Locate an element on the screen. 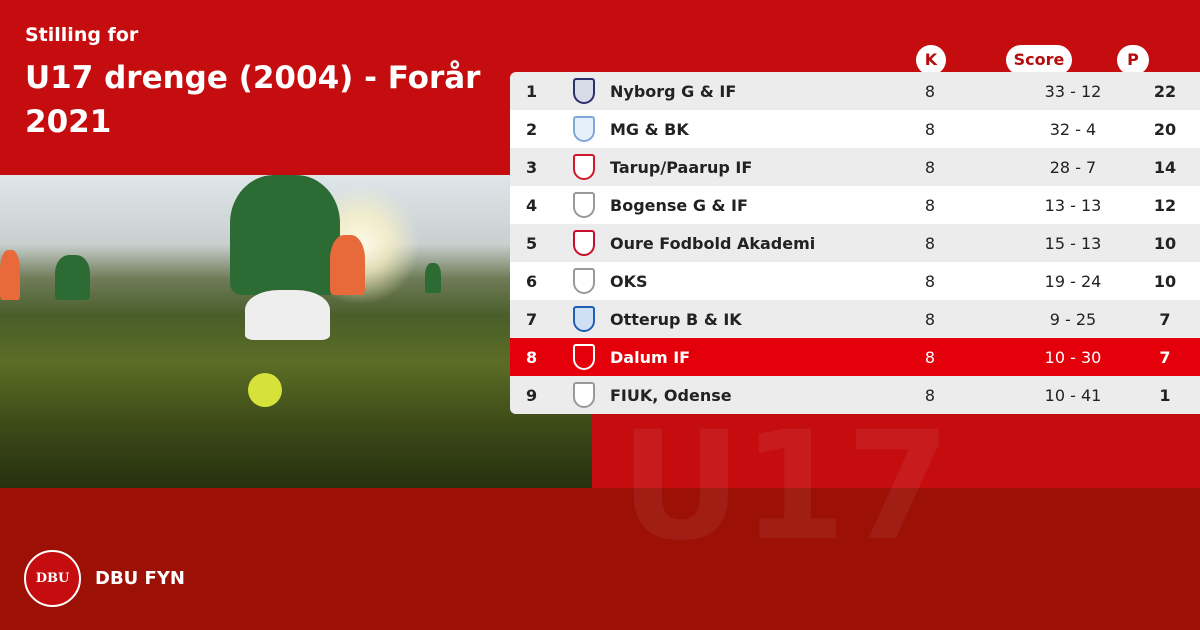 The height and width of the screenshot is (630, 1200). team-name: OKS is located at coordinates (629, 281).